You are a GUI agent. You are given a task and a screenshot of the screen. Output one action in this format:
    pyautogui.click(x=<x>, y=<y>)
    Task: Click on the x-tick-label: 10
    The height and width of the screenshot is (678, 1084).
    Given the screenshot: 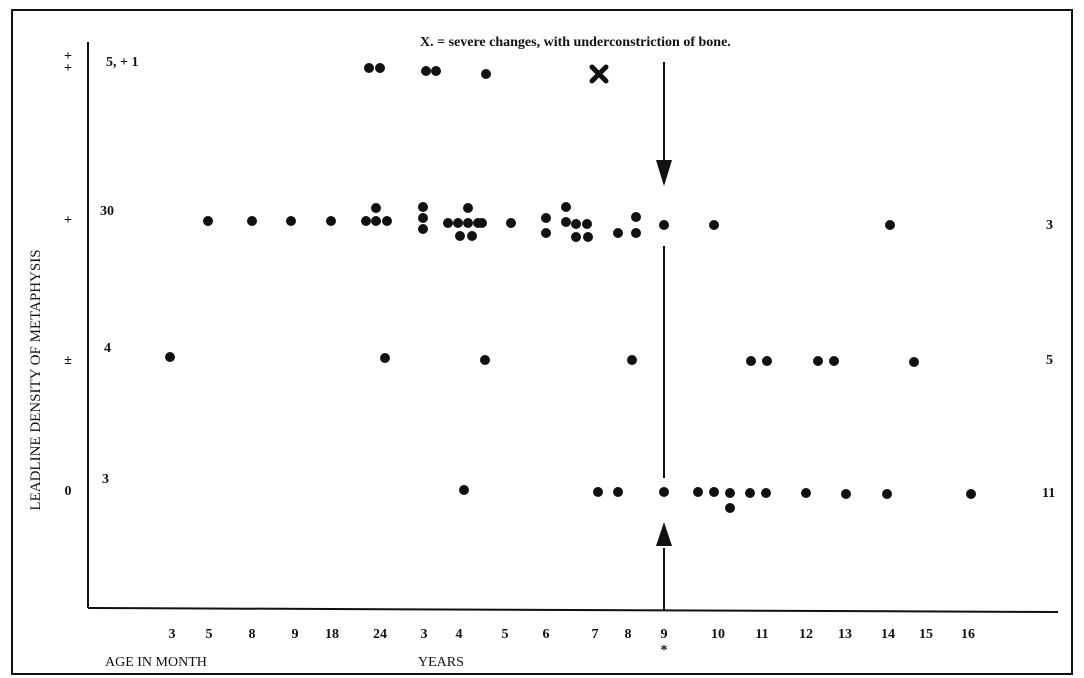 What is the action you would take?
    pyautogui.click(x=718, y=634)
    